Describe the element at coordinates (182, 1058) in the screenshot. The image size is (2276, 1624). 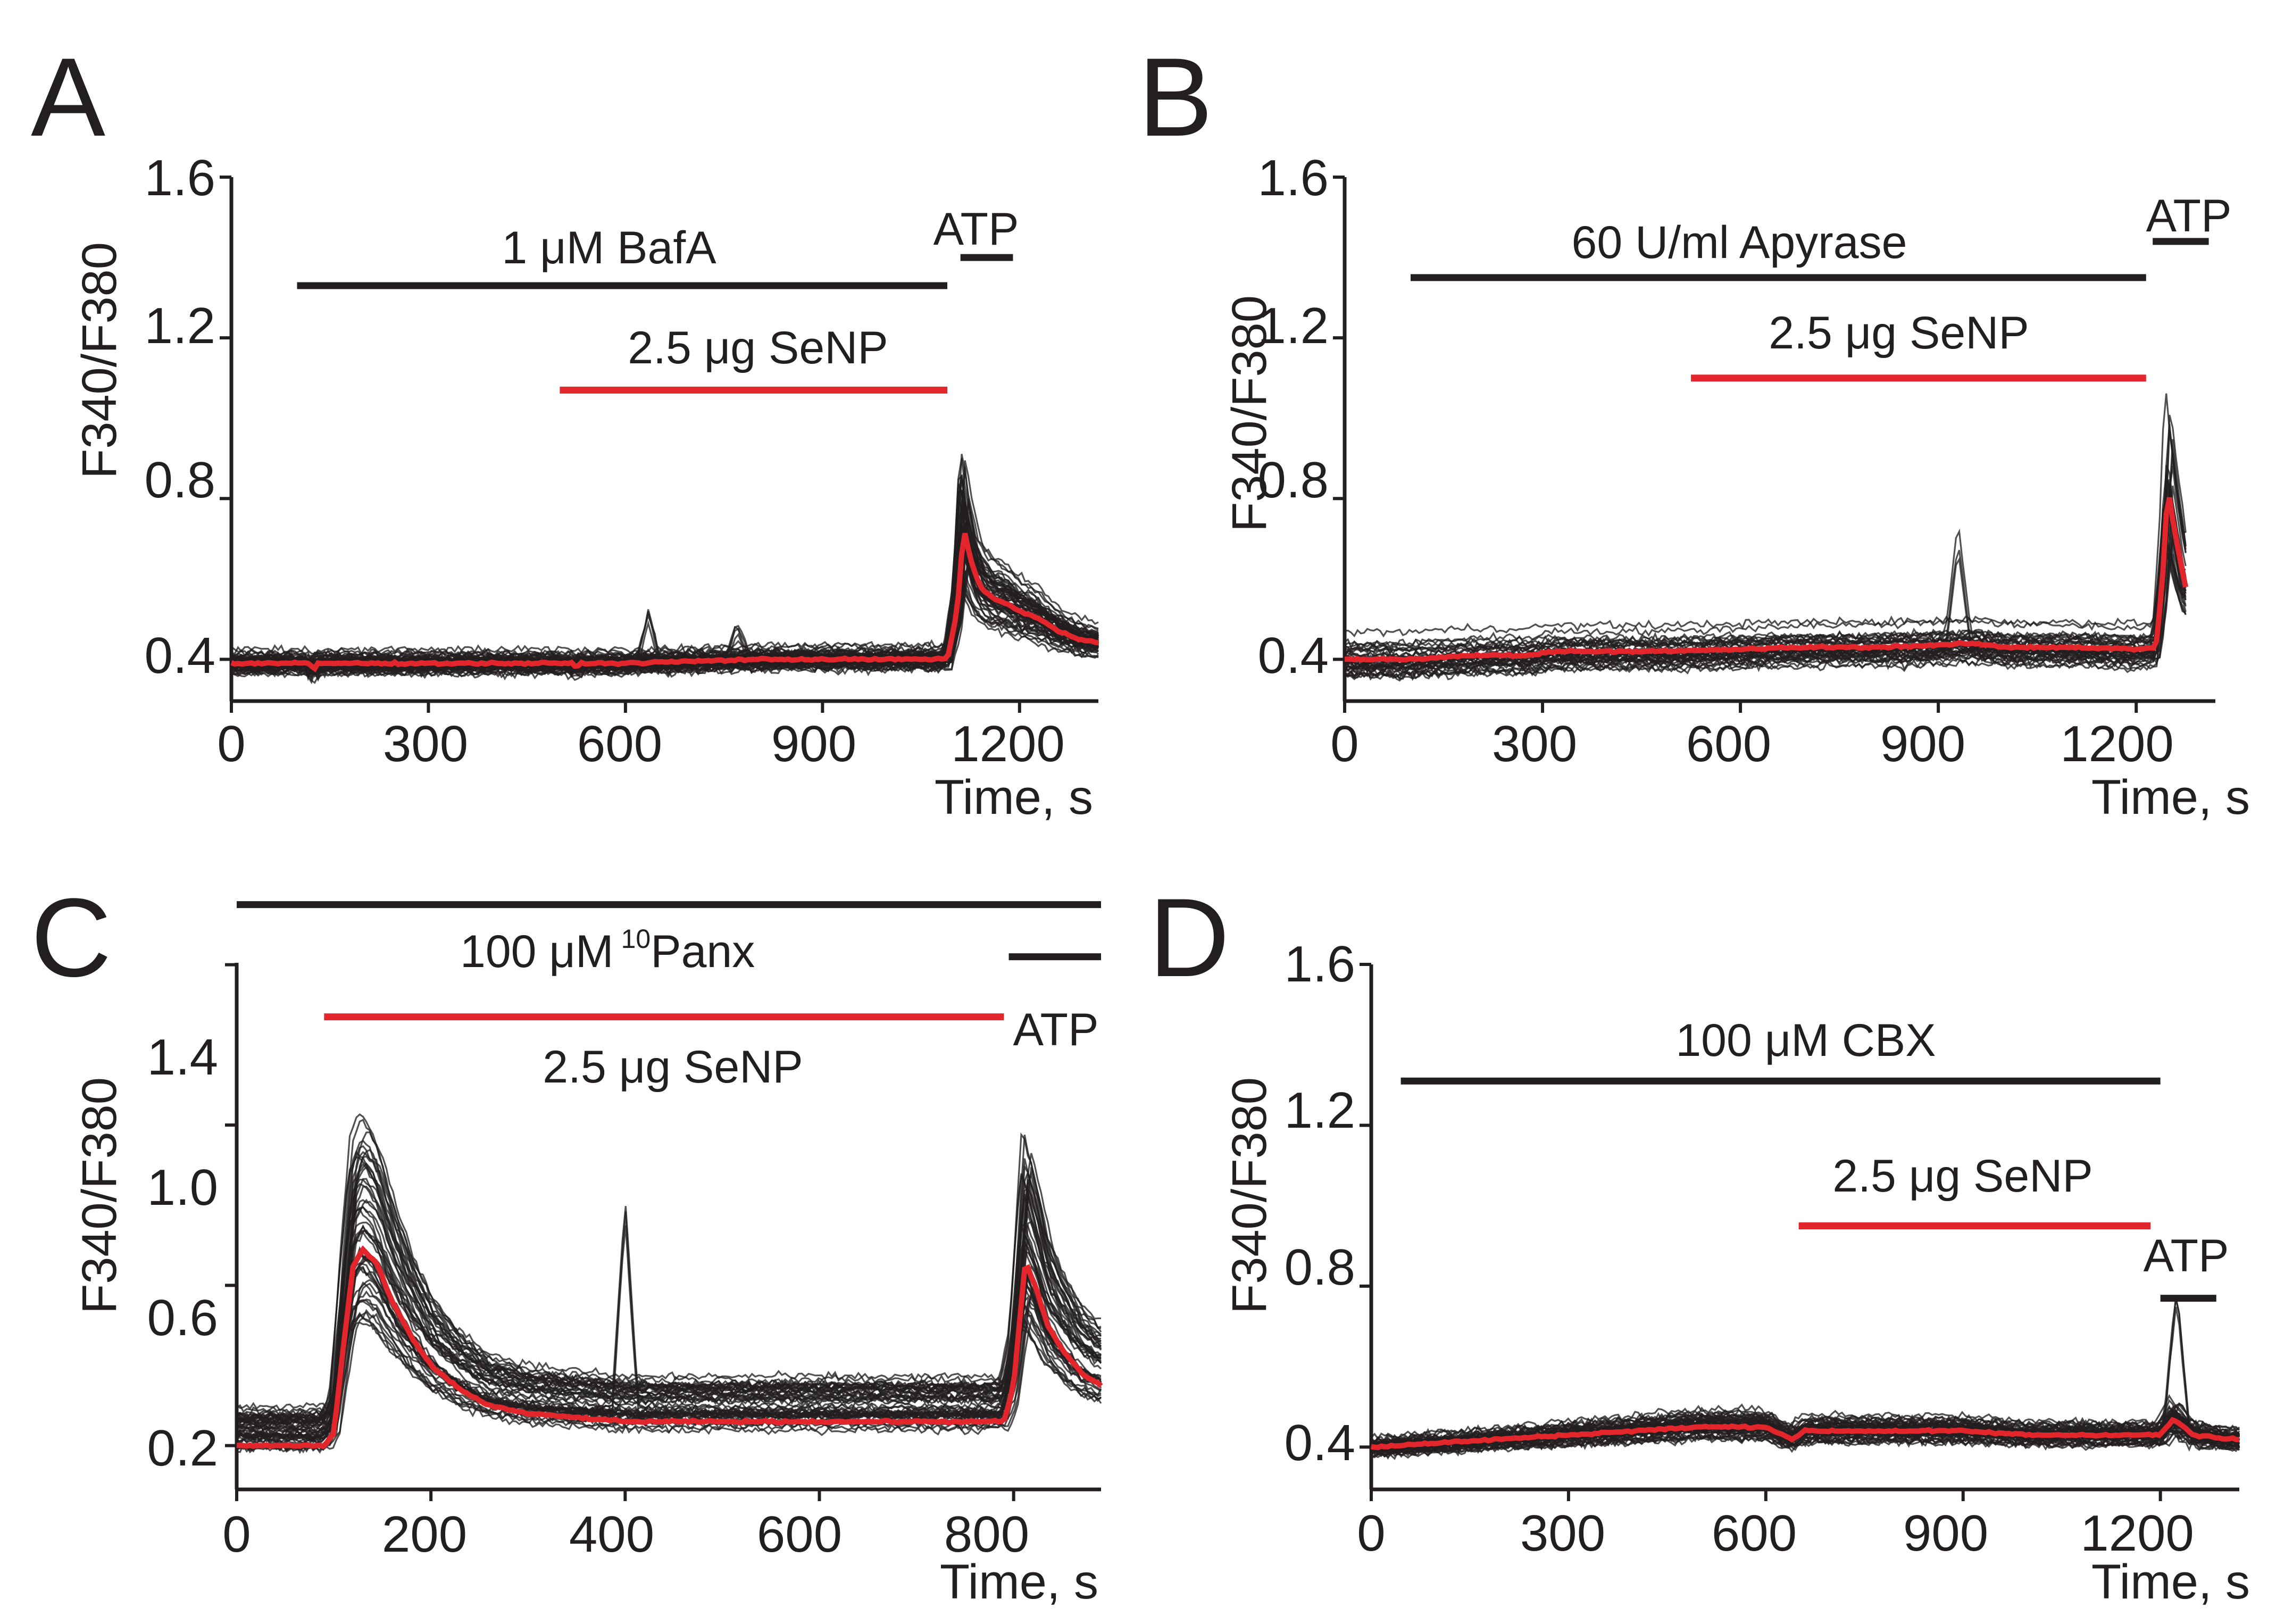
I see `y-tick-label: 1.4` at that location.